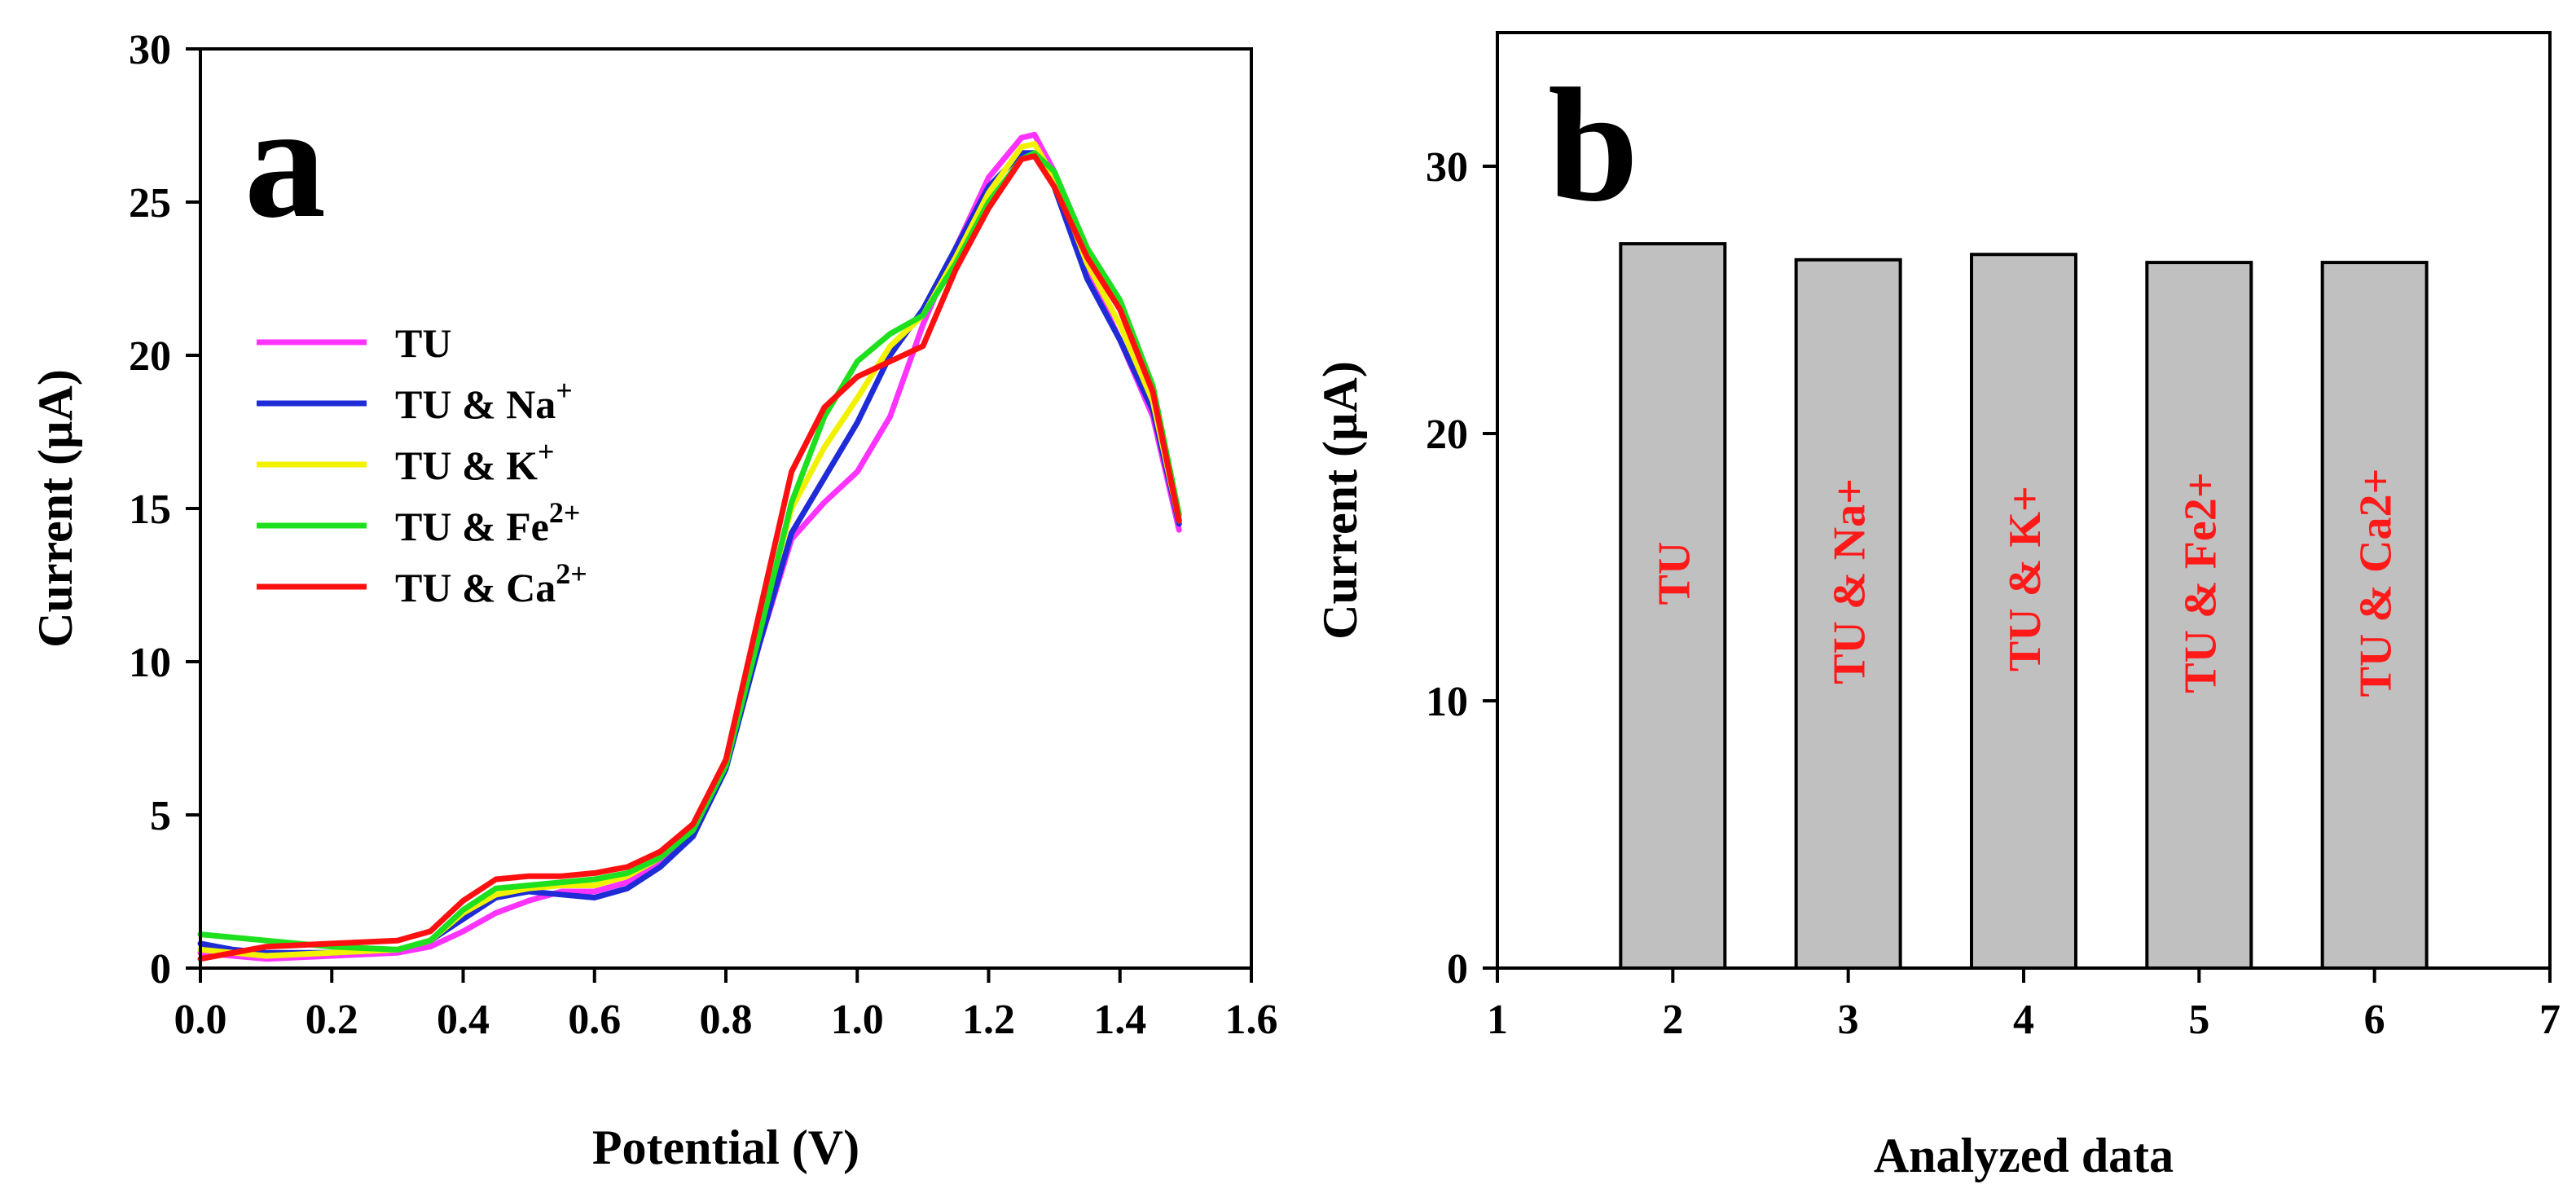 Image resolution: width=2576 pixels, height=1193 pixels. Describe the element at coordinates (150, 50) in the screenshot. I see `panel-a-y-tick-label: 30` at that location.